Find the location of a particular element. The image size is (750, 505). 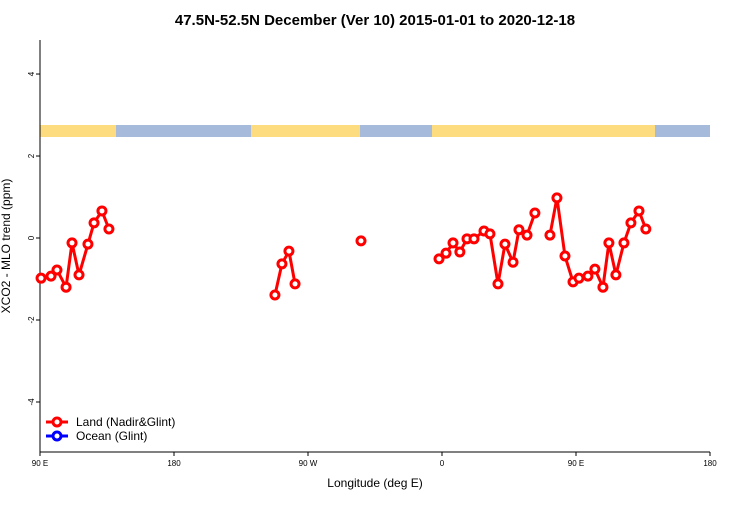

y-tick-label: -2 is located at coordinates (31, 320).